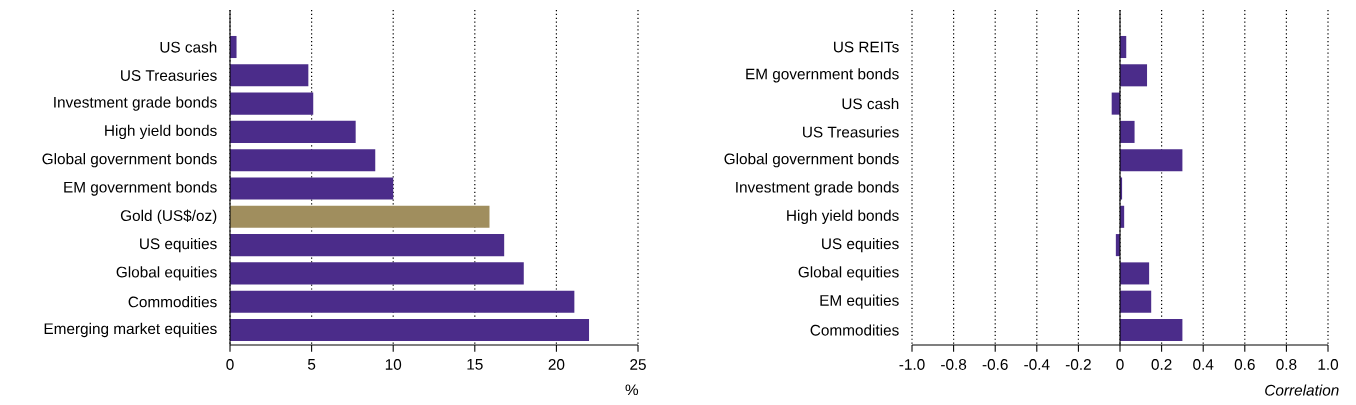  I want to click on x-tick-label: 25, so click(638, 364).